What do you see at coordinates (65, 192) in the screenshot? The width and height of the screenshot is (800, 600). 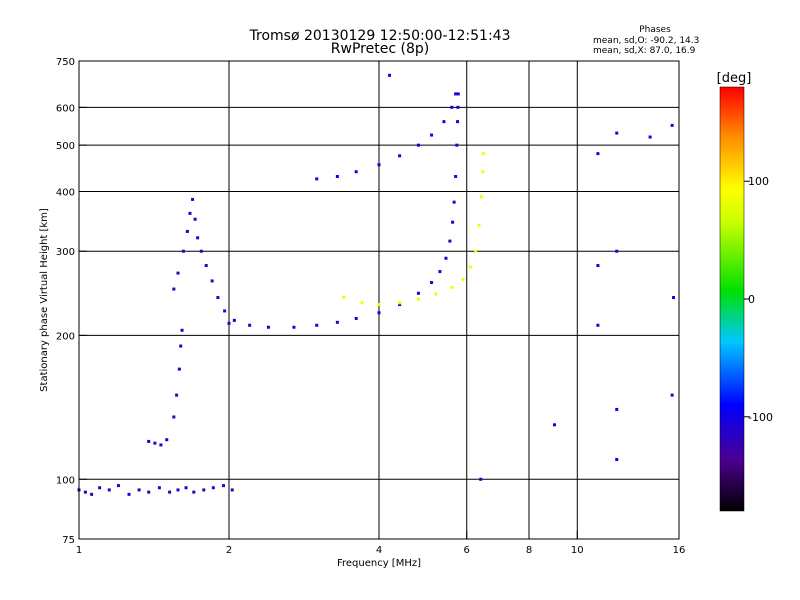 I see `y-tick-label: 400` at bounding box center [65, 192].